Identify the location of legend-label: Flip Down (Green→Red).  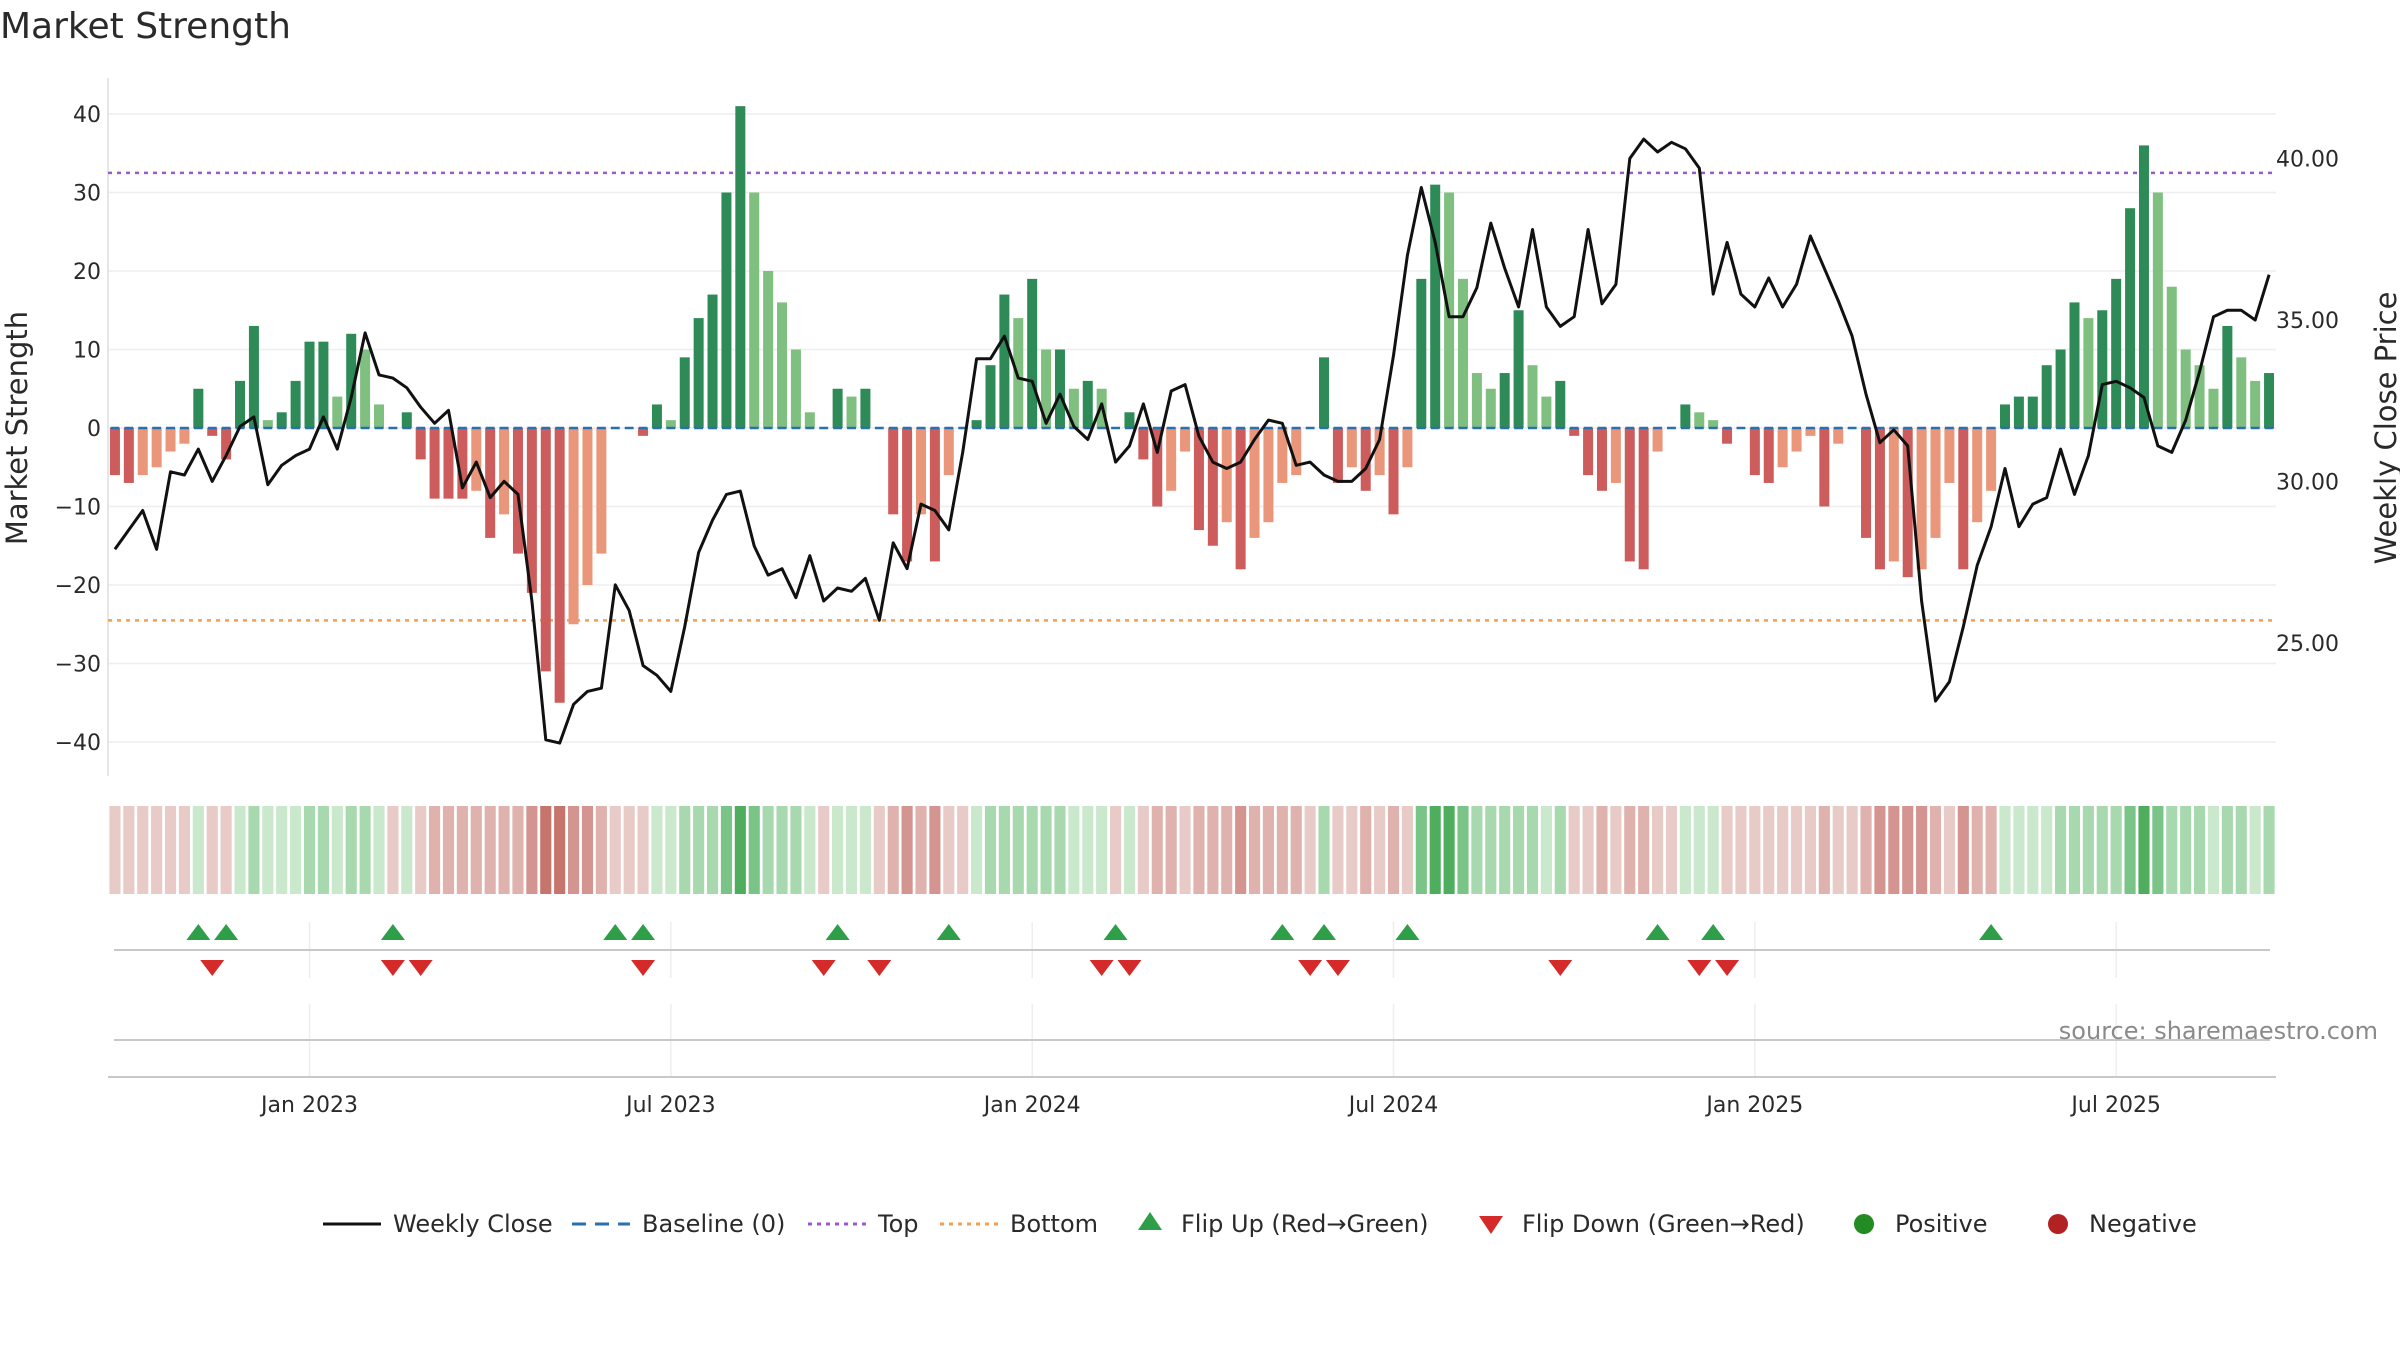
(1663, 1224).